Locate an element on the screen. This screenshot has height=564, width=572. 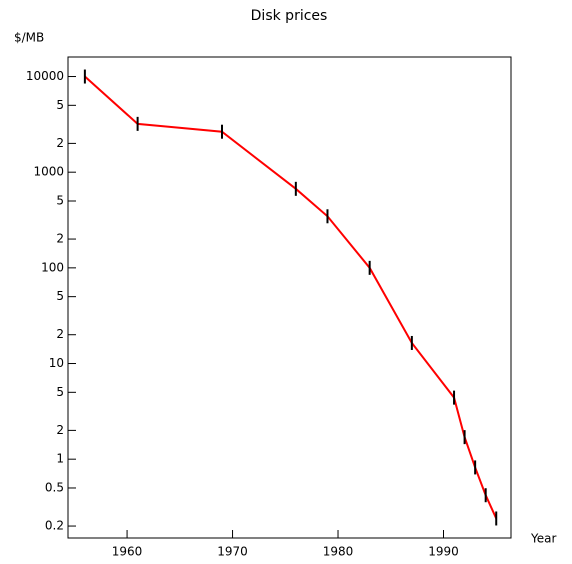
y-tick-label: 10000 is located at coordinates (45, 76).